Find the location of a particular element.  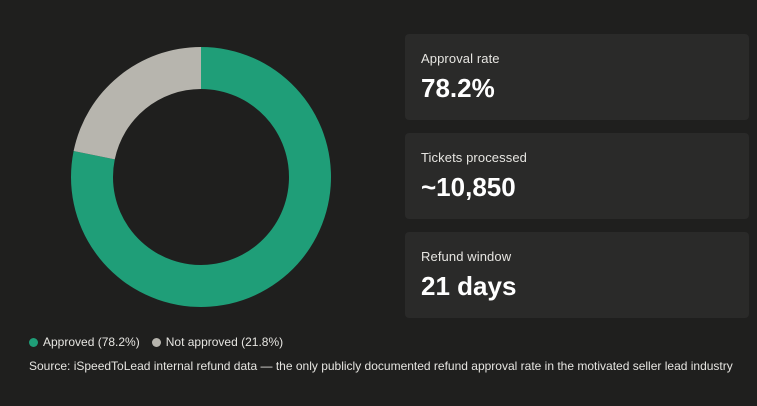

legend-swatch-approved is located at coordinates (33, 342).